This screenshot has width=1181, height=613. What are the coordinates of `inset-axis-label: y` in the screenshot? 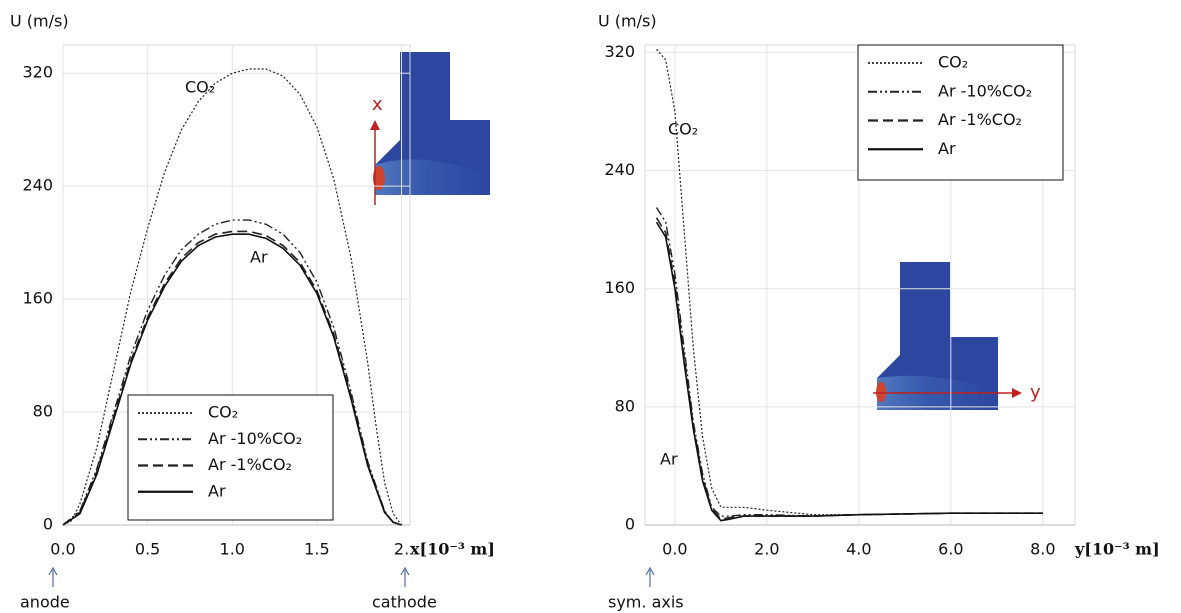 It's located at (1035, 392).